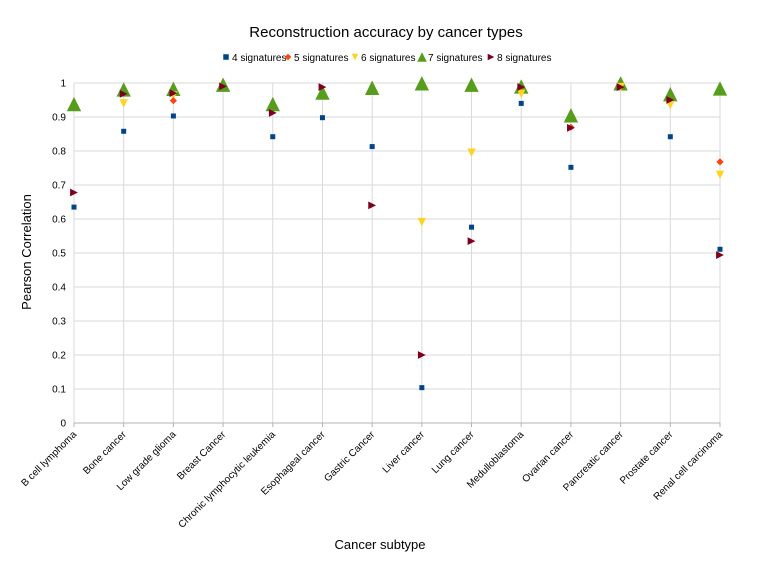 This screenshot has height=584, width=772. What do you see at coordinates (379, 544) in the screenshot?
I see `x-axis-label: Cancer subtype` at bounding box center [379, 544].